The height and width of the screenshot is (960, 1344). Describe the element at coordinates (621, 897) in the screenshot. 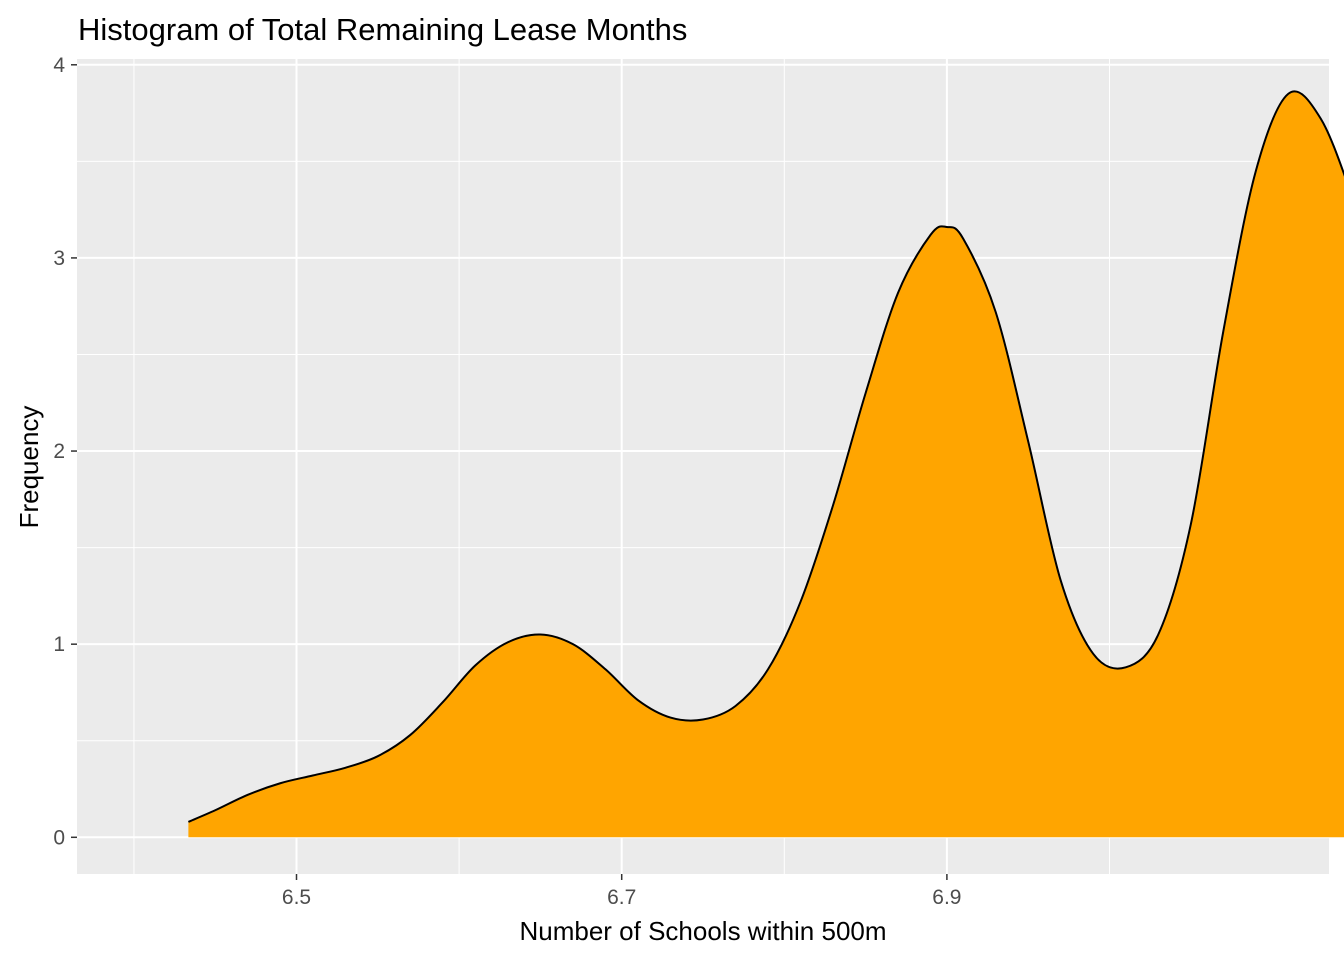

I see `x-tick-label: 6.7` at that location.